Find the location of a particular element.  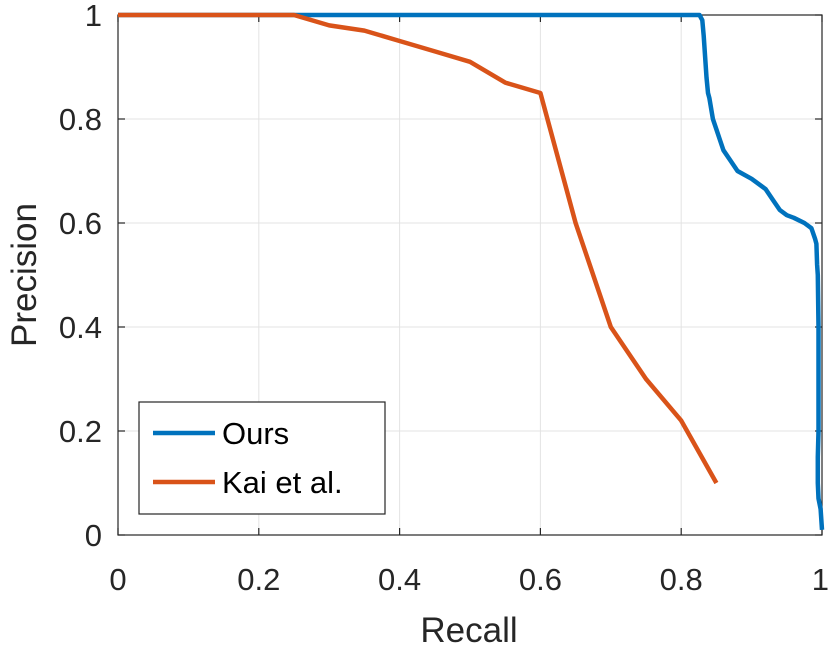

x-tick-label: 1 is located at coordinates (820, 579).